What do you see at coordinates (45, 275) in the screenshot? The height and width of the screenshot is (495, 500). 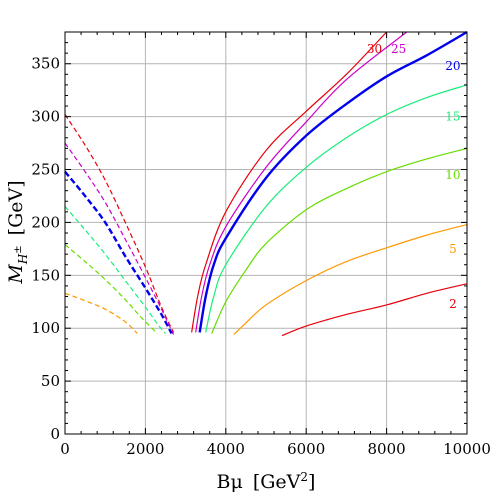 I see `y-tick-label: 150` at bounding box center [45, 275].